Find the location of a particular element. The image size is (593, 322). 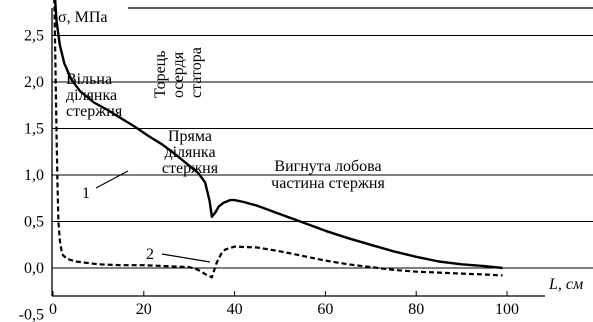

y-tick-label: 0,0 is located at coordinates (34, 268).